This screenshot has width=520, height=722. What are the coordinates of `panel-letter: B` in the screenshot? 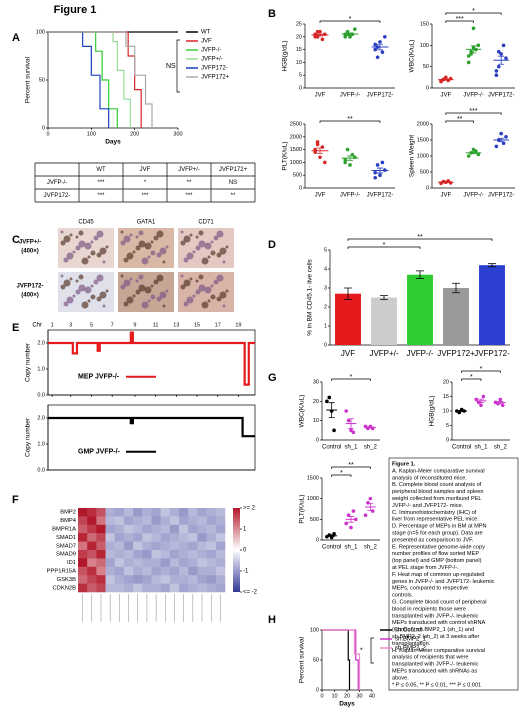 It's located at (272, 14).